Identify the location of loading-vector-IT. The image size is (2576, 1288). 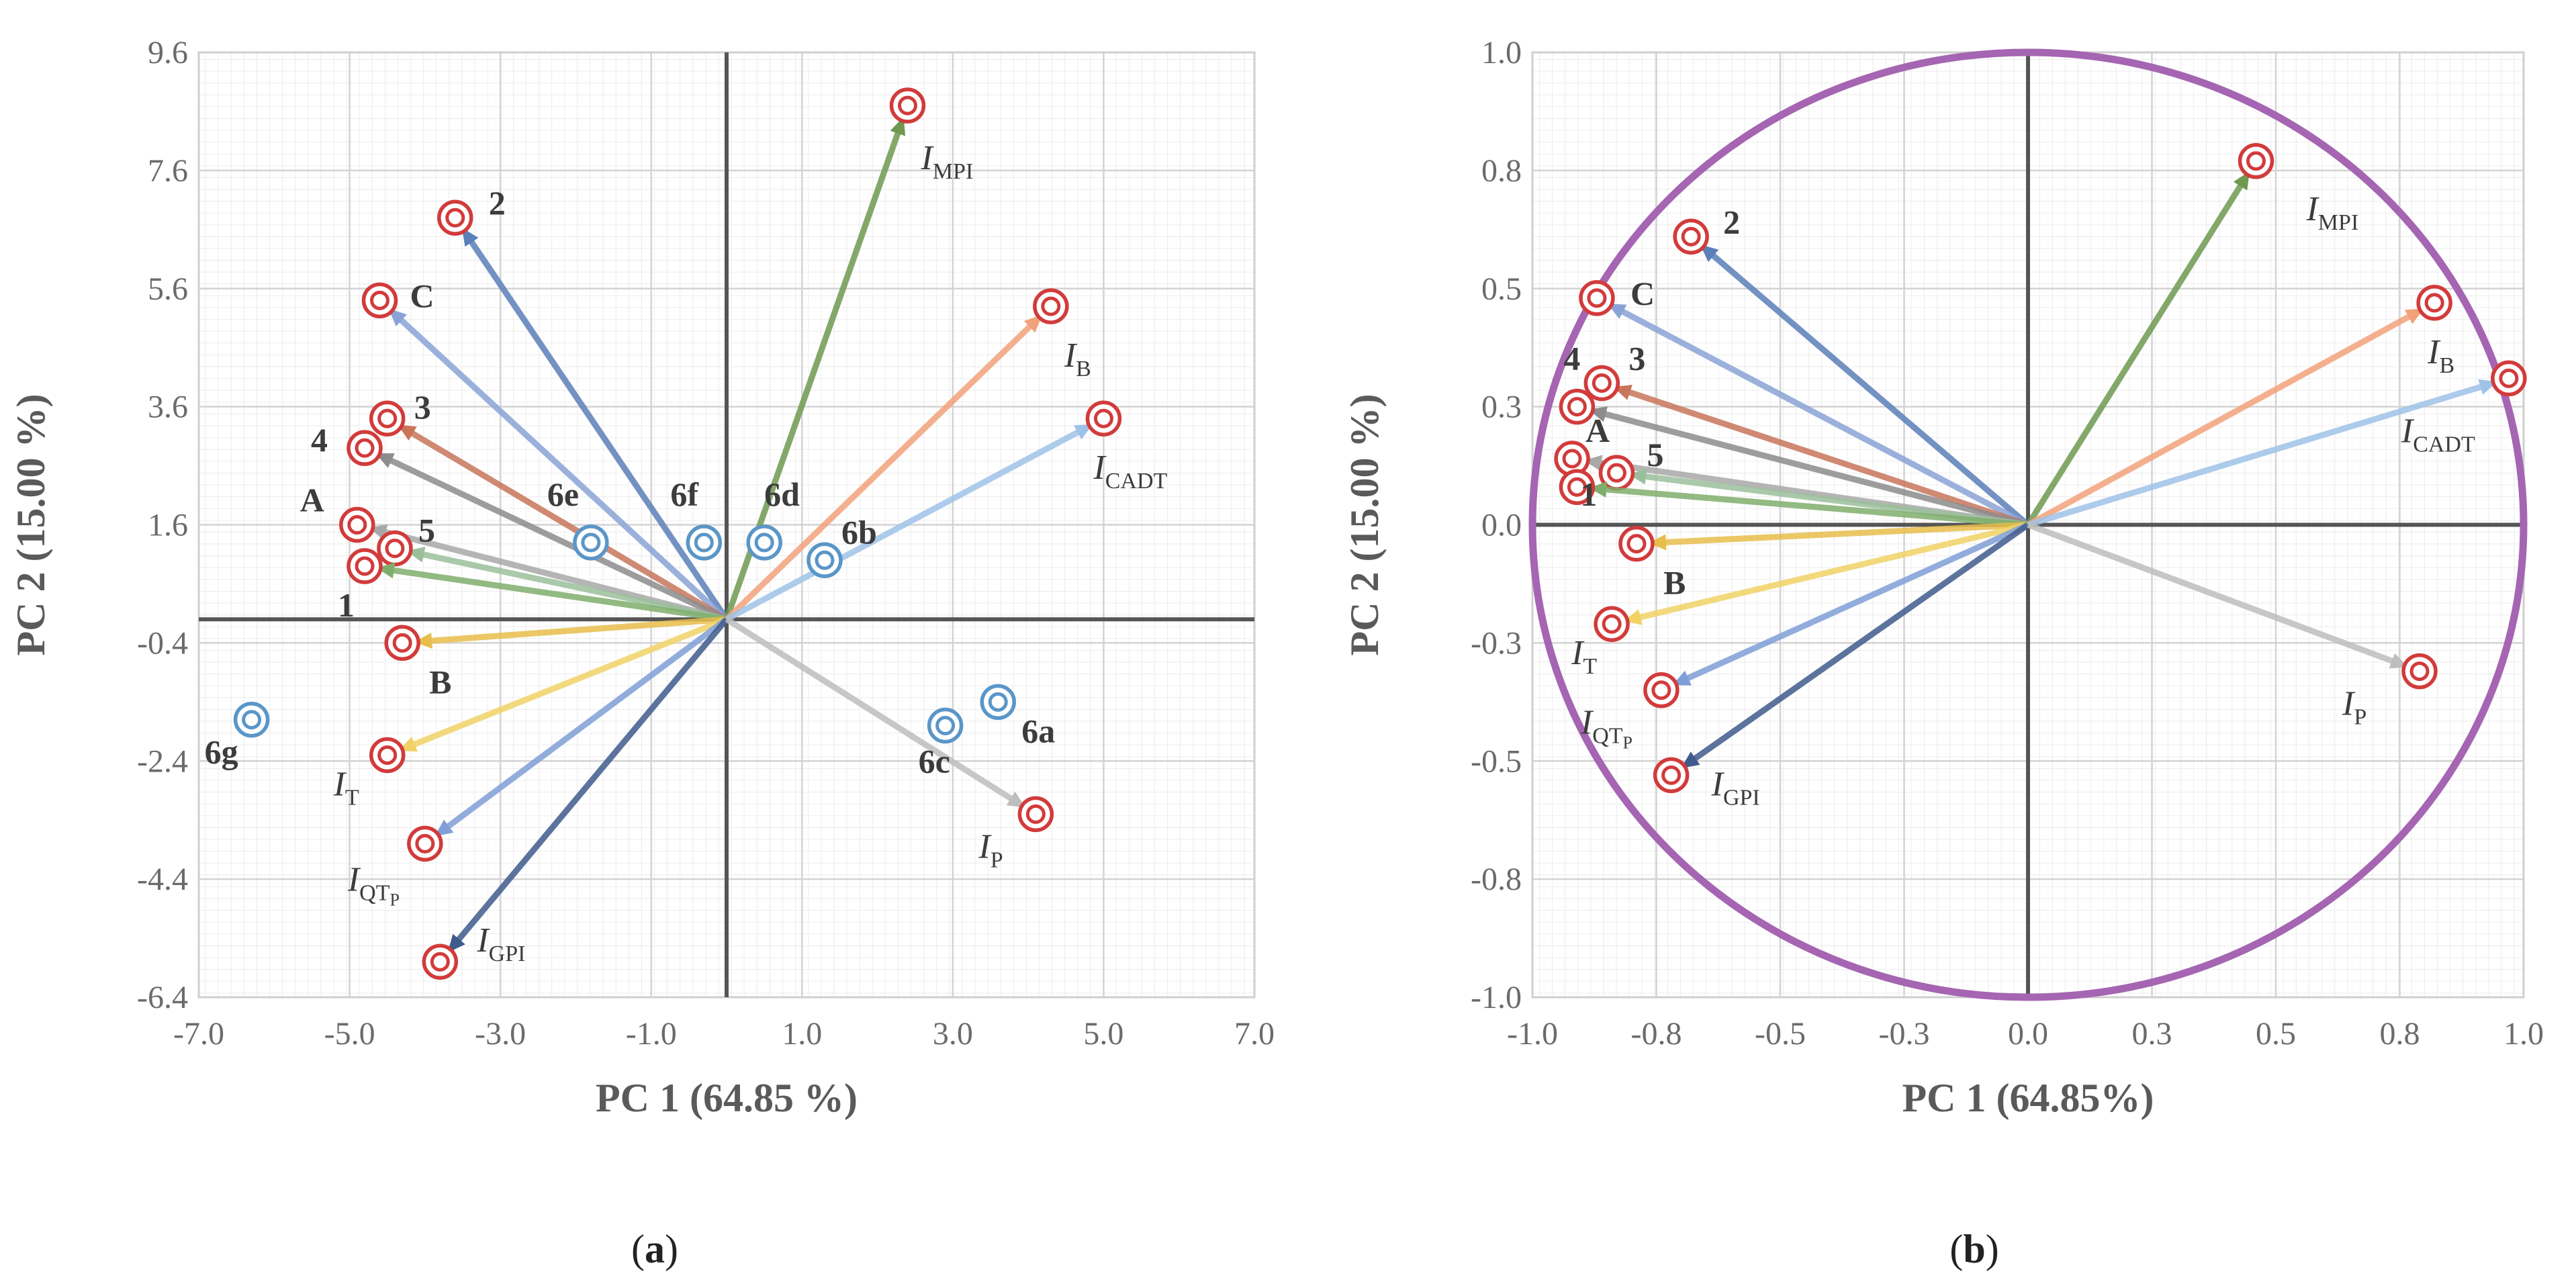
(562, 684).